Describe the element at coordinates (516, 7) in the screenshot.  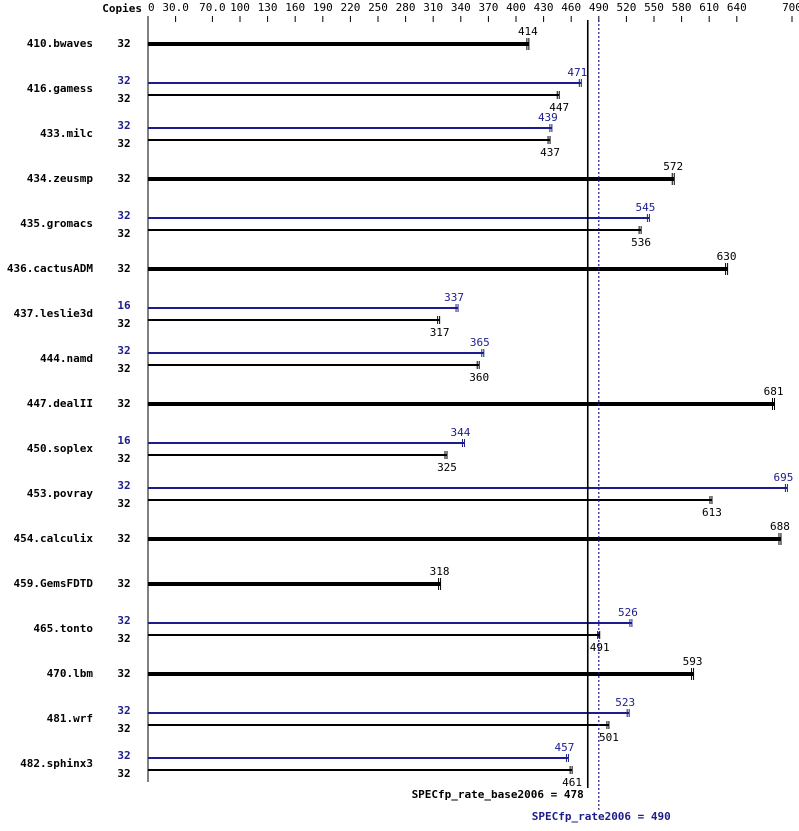
I see `x-tick-label: 400` at that location.